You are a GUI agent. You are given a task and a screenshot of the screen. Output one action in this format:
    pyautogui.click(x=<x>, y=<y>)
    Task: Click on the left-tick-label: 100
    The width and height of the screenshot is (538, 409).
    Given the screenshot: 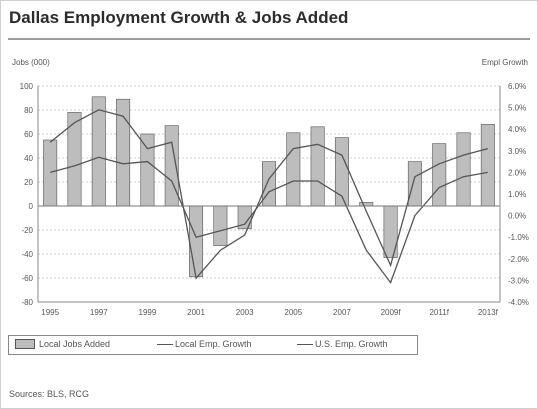 What is the action you would take?
    pyautogui.click(x=27, y=86)
    